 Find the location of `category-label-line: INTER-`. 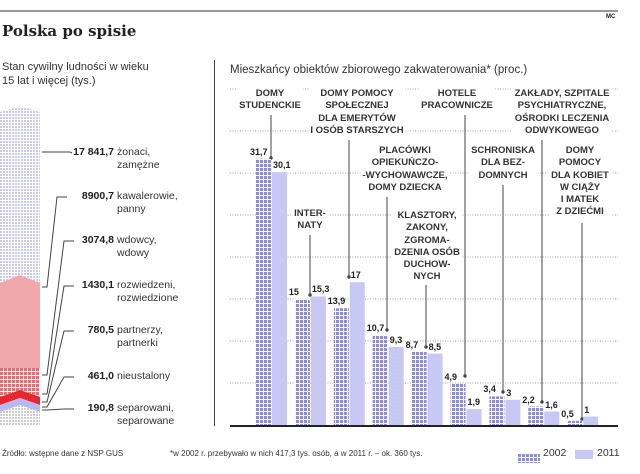

category-label-line: INTER- is located at coordinates (310, 213).